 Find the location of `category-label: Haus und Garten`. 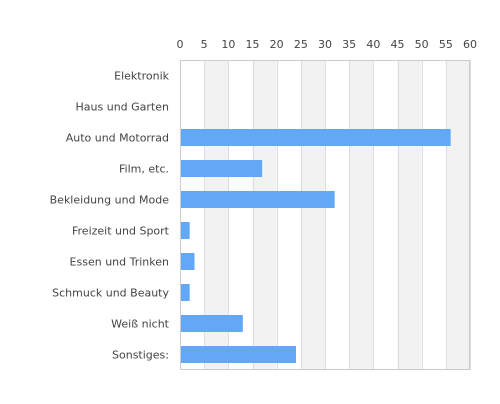

category-label: Haus und Garten is located at coordinates (123, 107).